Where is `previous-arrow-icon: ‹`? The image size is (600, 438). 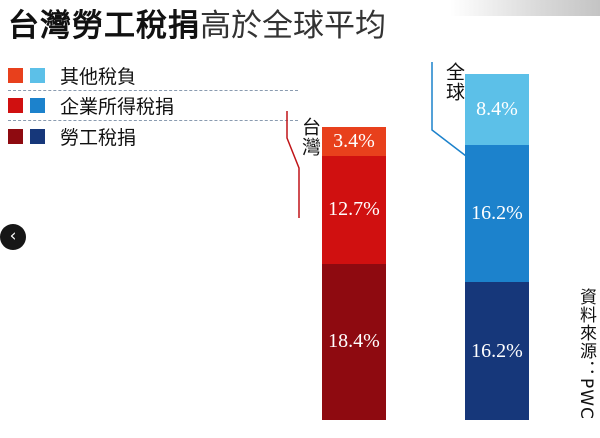
previous-arrow-icon: ‹ is located at coordinates (13, 237).